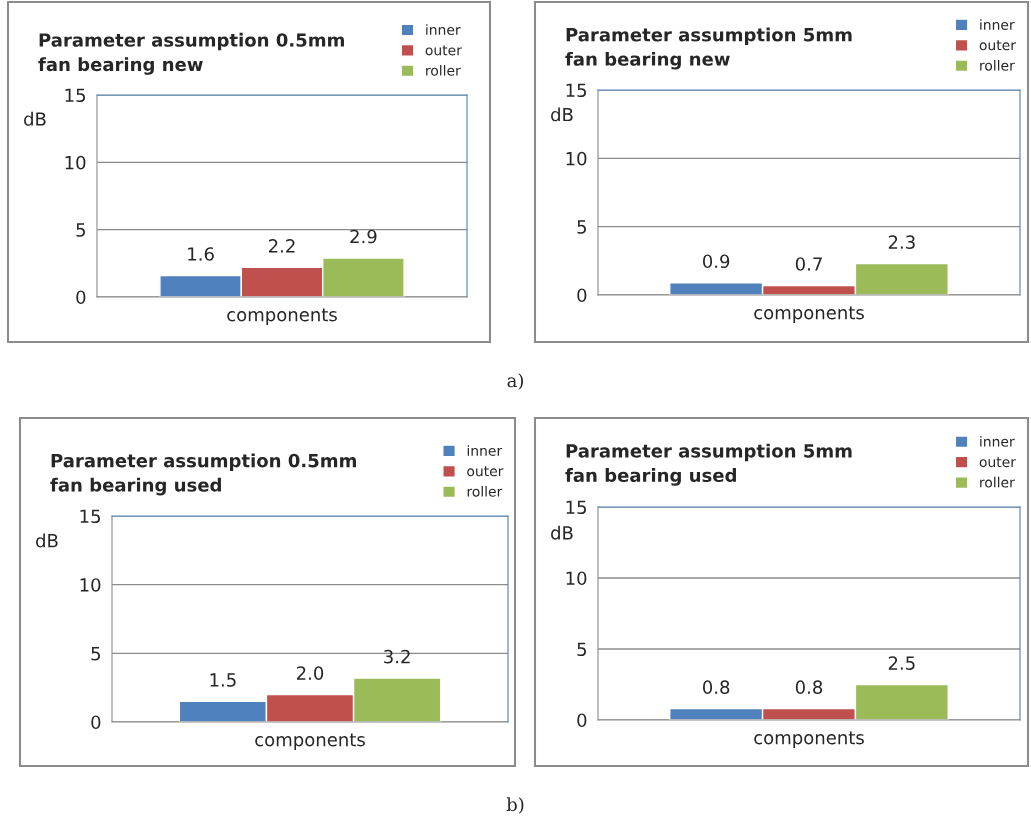 The width and height of the screenshot is (1031, 818). Describe the element at coordinates (708, 464) in the screenshot. I see `chart-title: Parameter assumption 5mm fan bearing used` at that location.